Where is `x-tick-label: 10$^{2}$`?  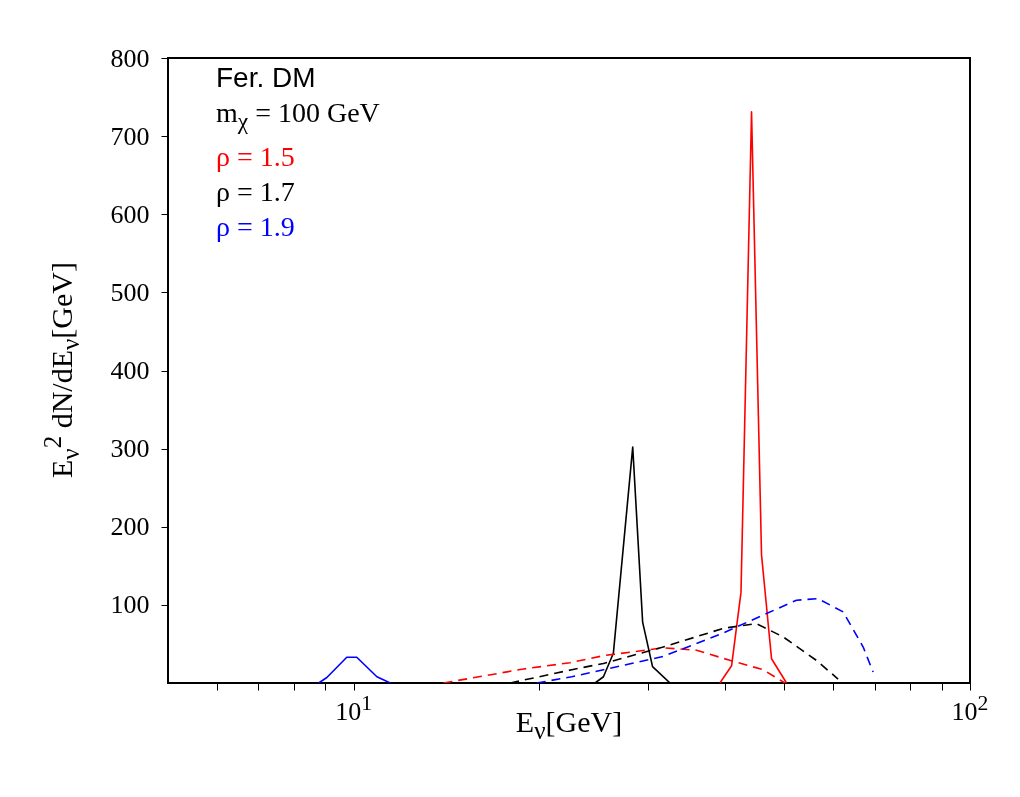 x-tick-label: 10$^{2}$ is located at coordinates (970, 709).